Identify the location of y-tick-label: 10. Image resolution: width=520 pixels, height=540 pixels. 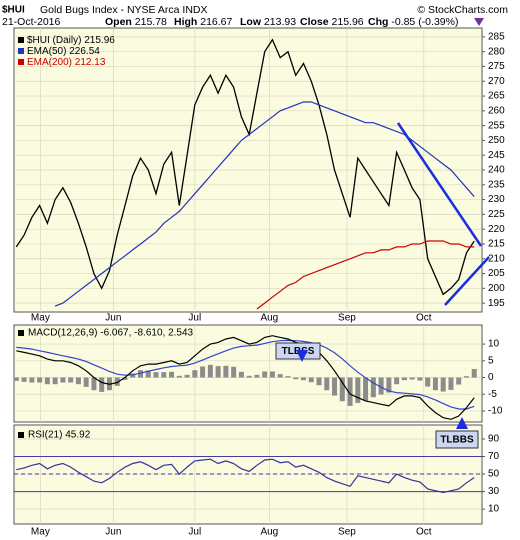
(494, 344).